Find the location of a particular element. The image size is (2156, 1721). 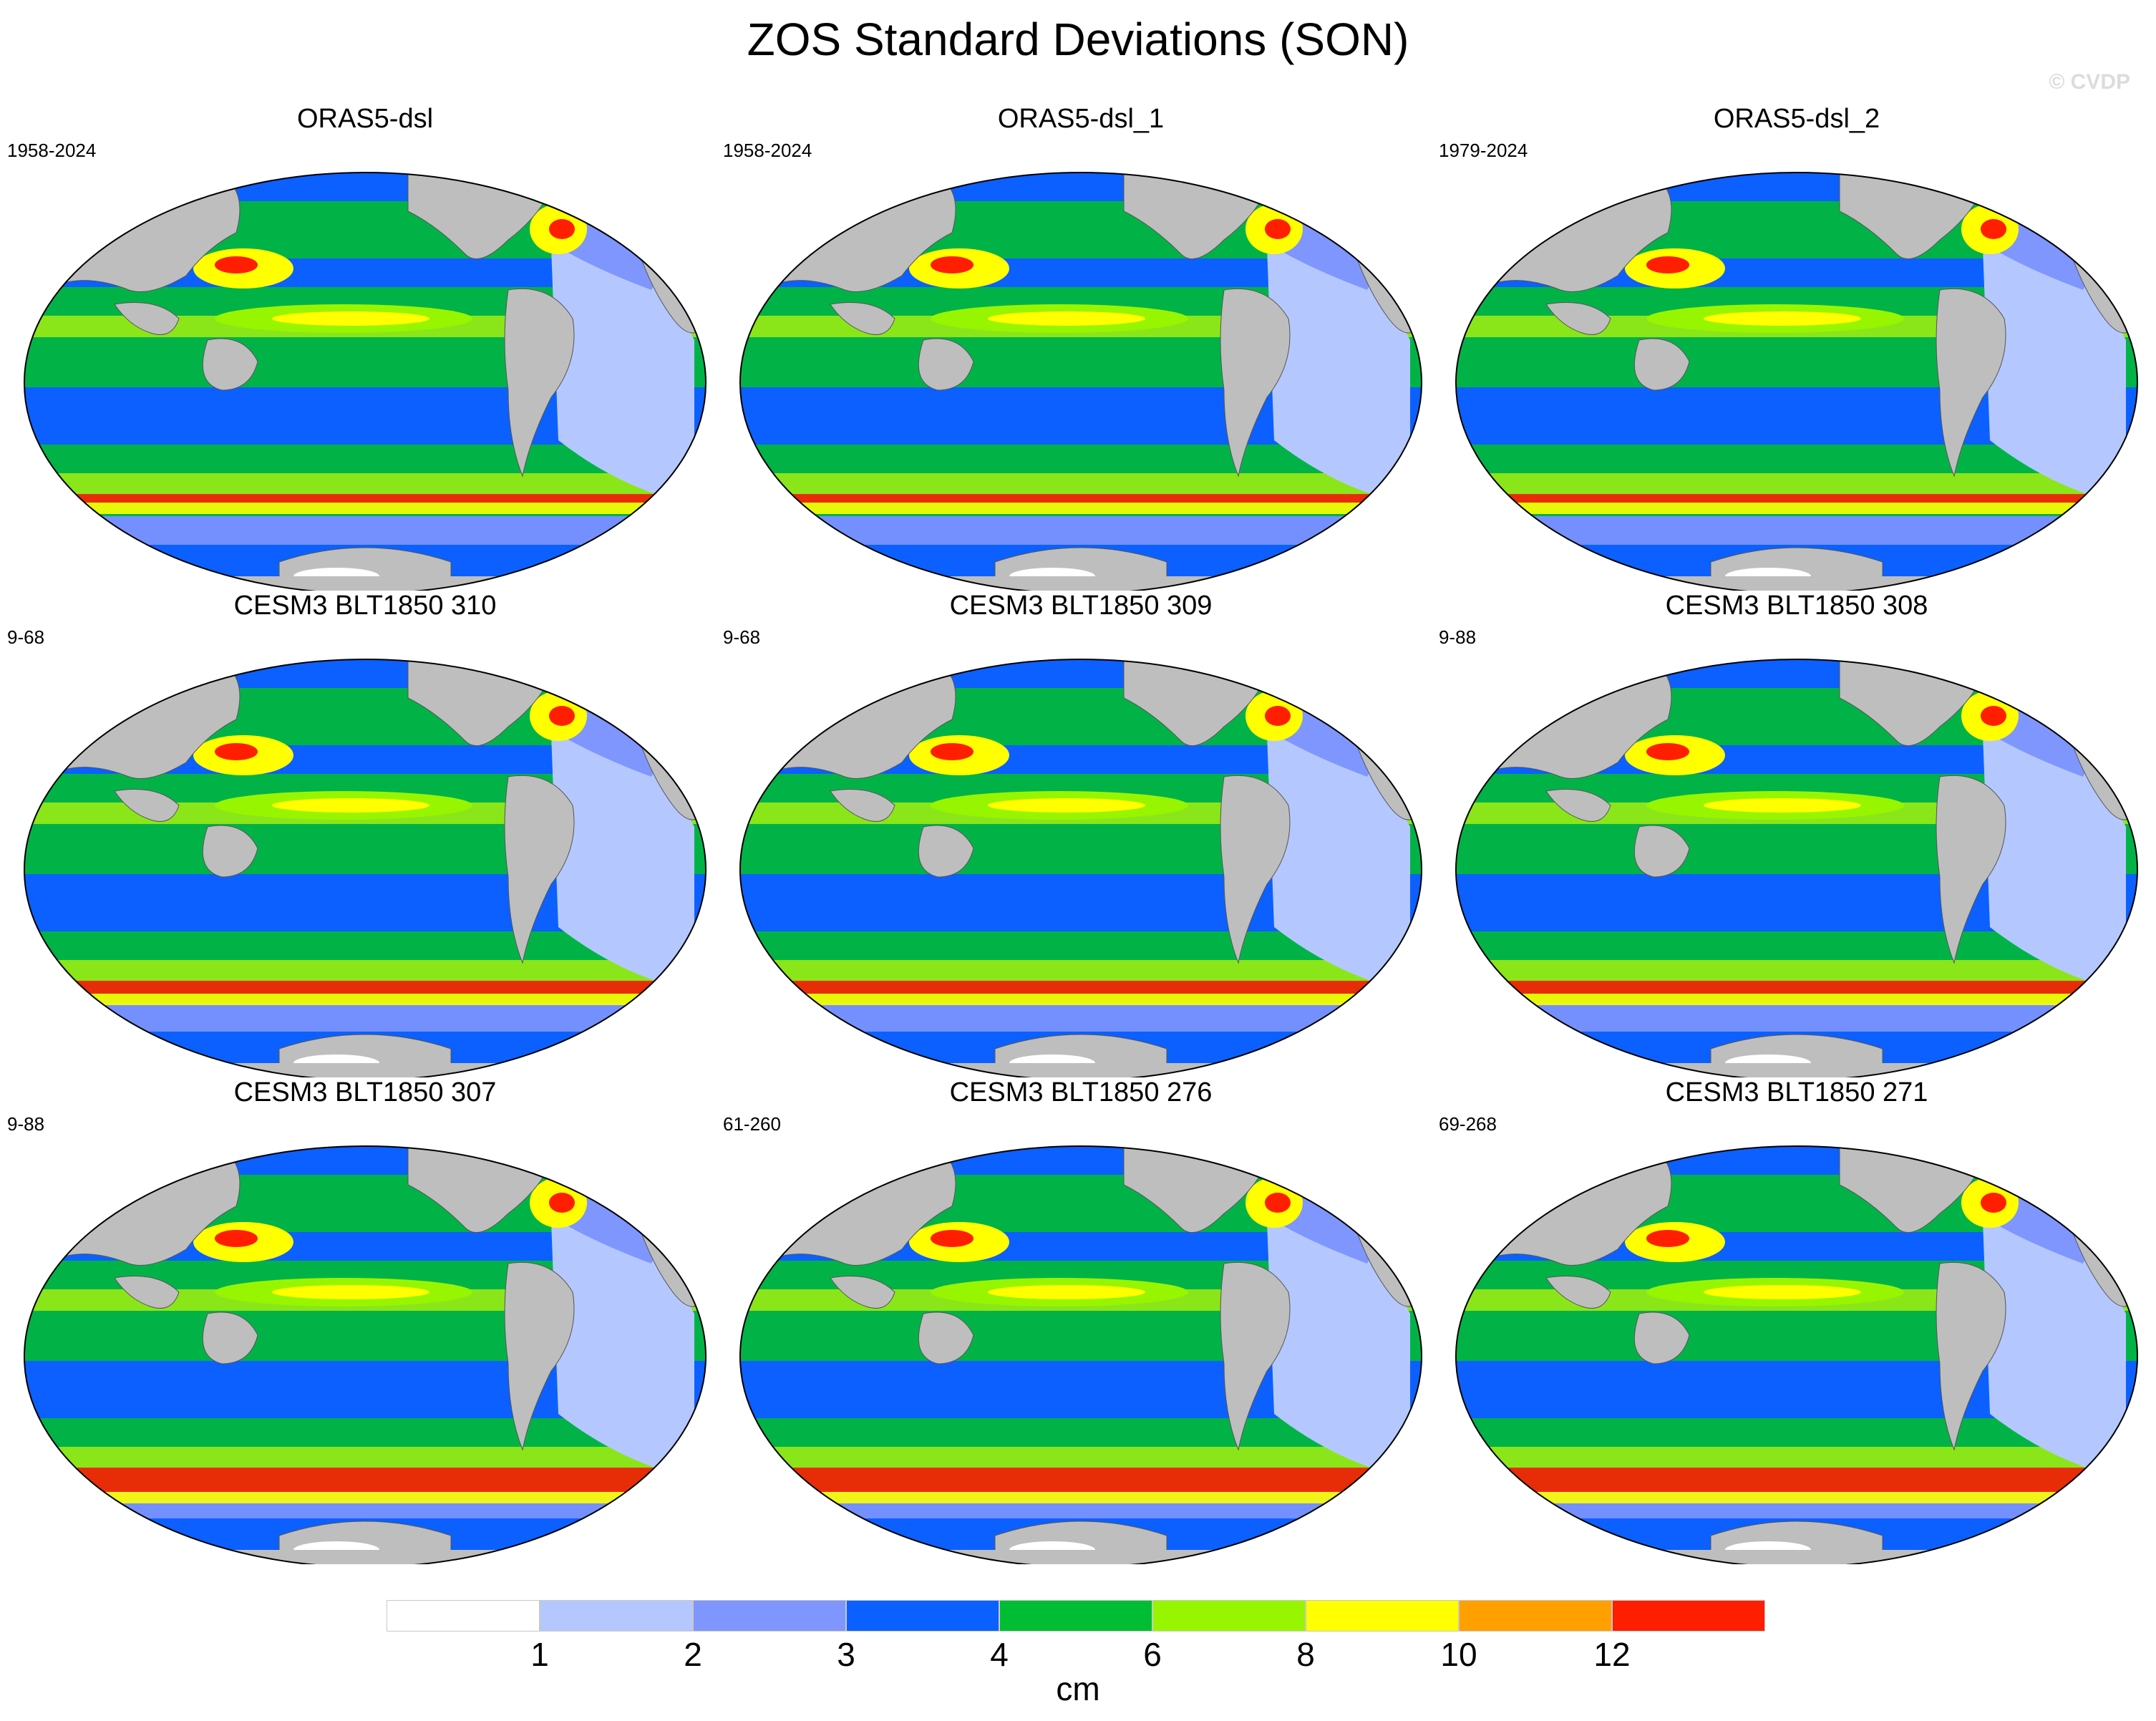

colorbar is located at coordinates (1160, 1617).